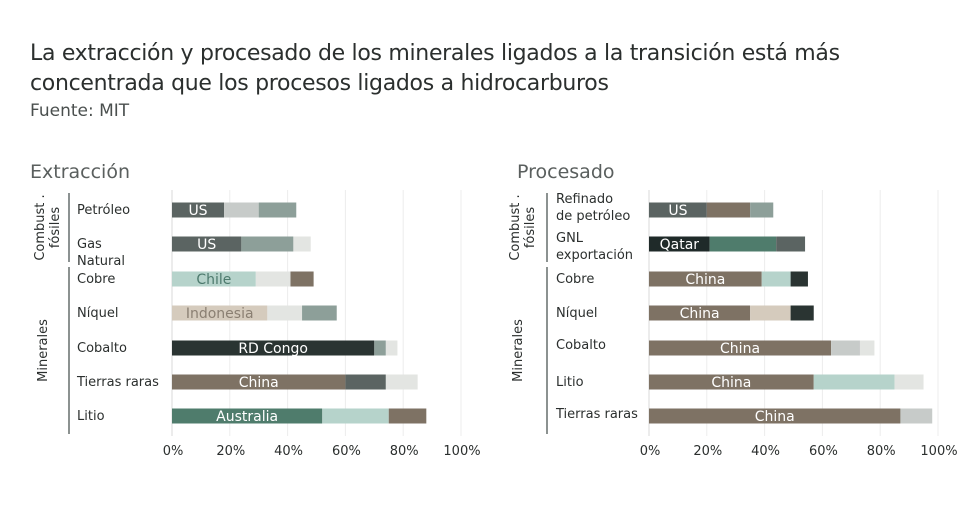  I want to click on extraccion-group-label: Minerales, so click(43, 350).